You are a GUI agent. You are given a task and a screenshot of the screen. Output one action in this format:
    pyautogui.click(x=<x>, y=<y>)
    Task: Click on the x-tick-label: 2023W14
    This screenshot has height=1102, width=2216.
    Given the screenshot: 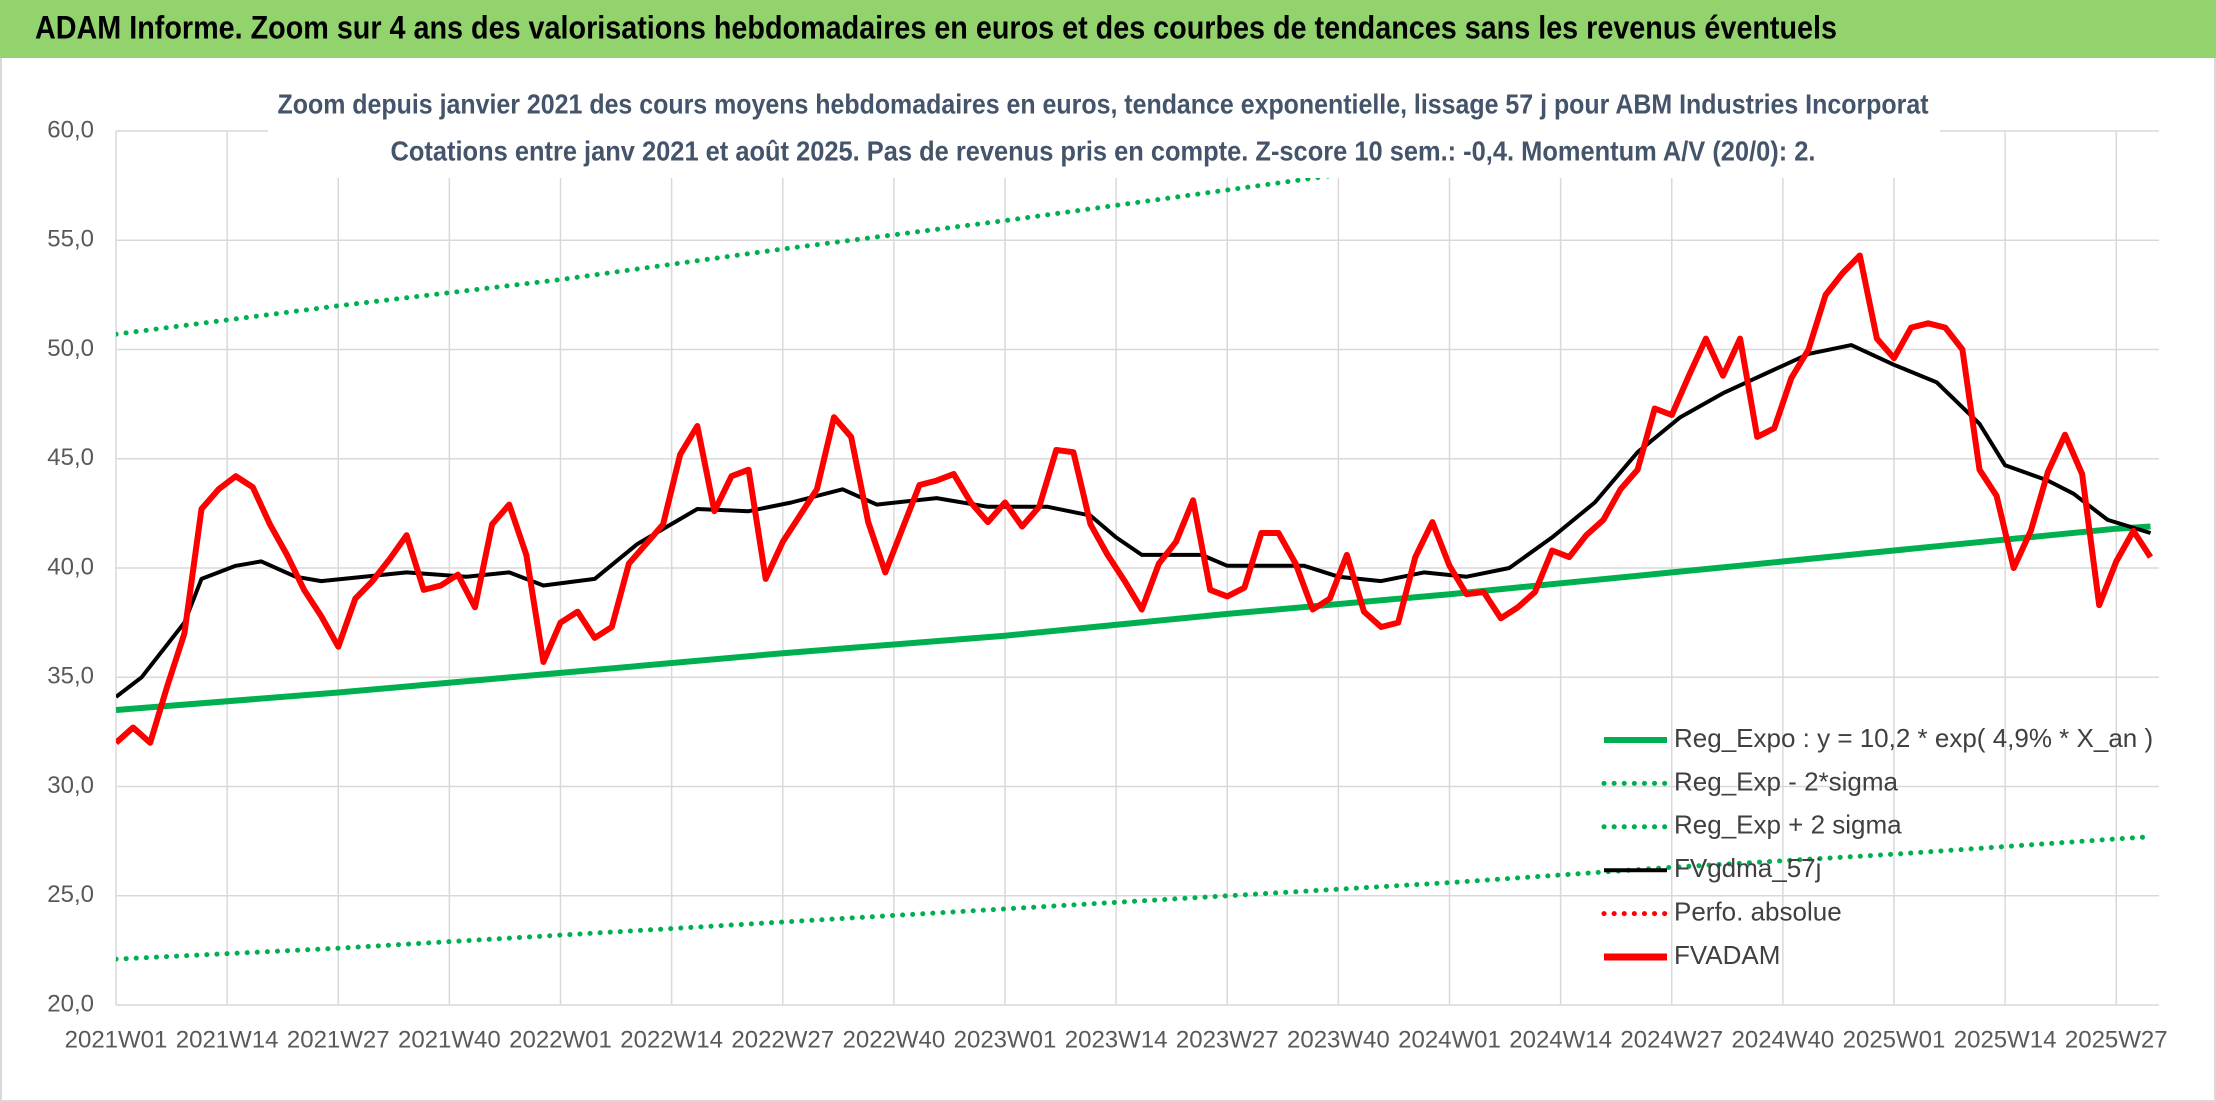 What is the action you would take?
    pyautogui.click(x=1116, y=1039)
    